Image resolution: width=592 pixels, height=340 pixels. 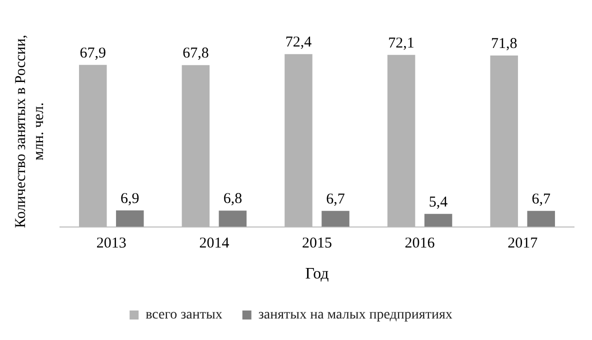 I want to click on x-tick-label: 2016, so click(x=420, y=244).